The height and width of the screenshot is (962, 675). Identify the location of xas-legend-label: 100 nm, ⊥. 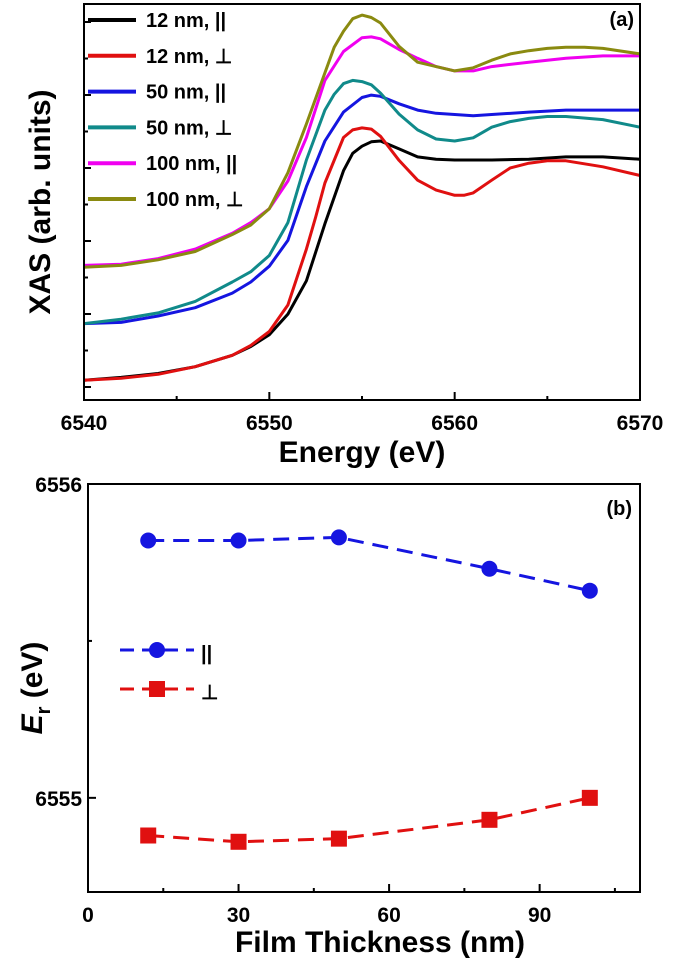
(194, 200).